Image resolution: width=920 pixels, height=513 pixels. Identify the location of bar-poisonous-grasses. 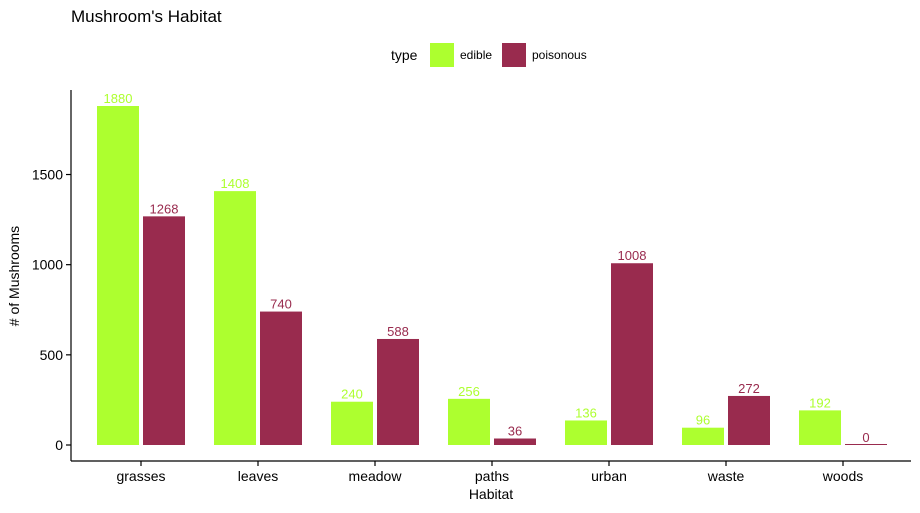
(164, 330).